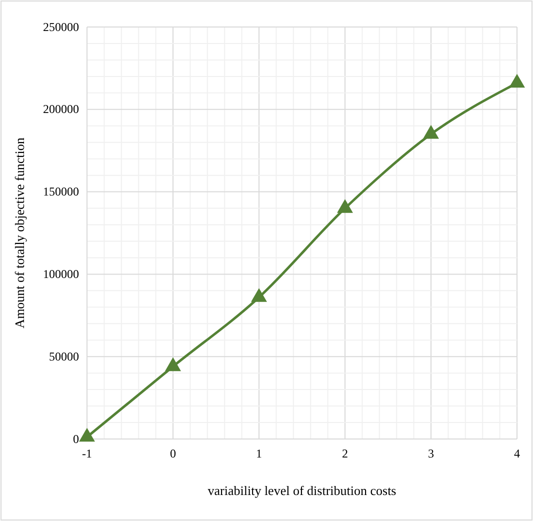 This screenshot has width=533, height=521. What do you see at coordinates (61, 109) in the screenshot?
I see `y-tick-label: 200000` at bounding box center [61, 109].